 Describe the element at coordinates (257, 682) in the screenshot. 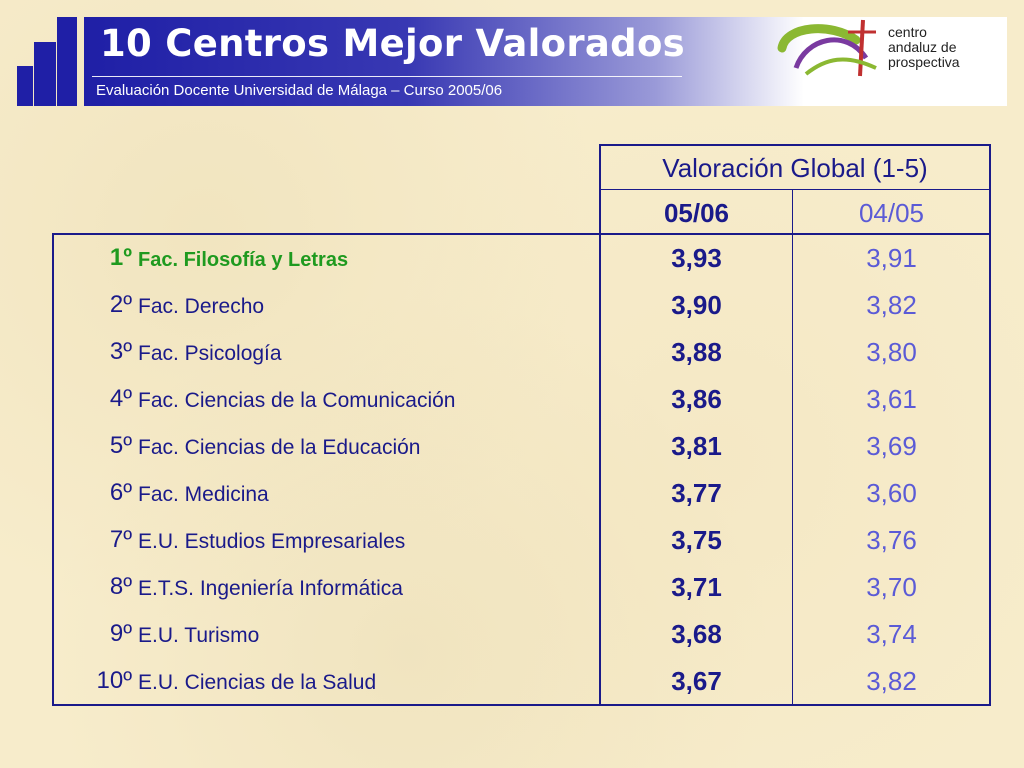

I see `center-name-cell: E.U. Ciencias de la Salud` at that location.